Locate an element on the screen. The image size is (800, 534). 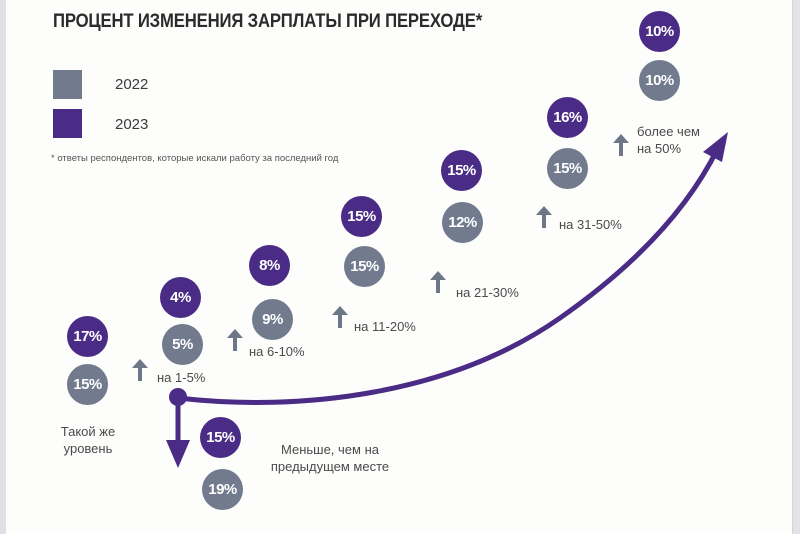
bubble-2022-same-level: 15% is located at coordinates (87, 384).